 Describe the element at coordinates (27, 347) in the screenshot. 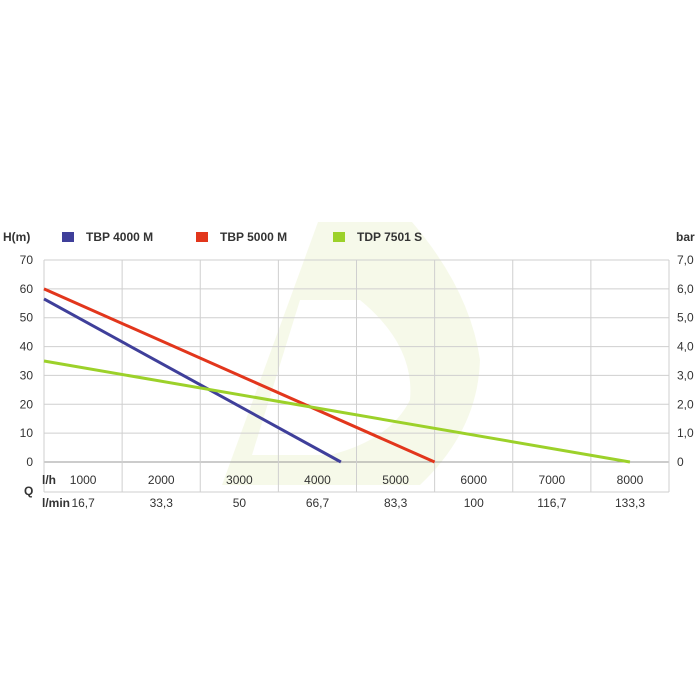

I see `y-left-tick-label: 40` at that location.